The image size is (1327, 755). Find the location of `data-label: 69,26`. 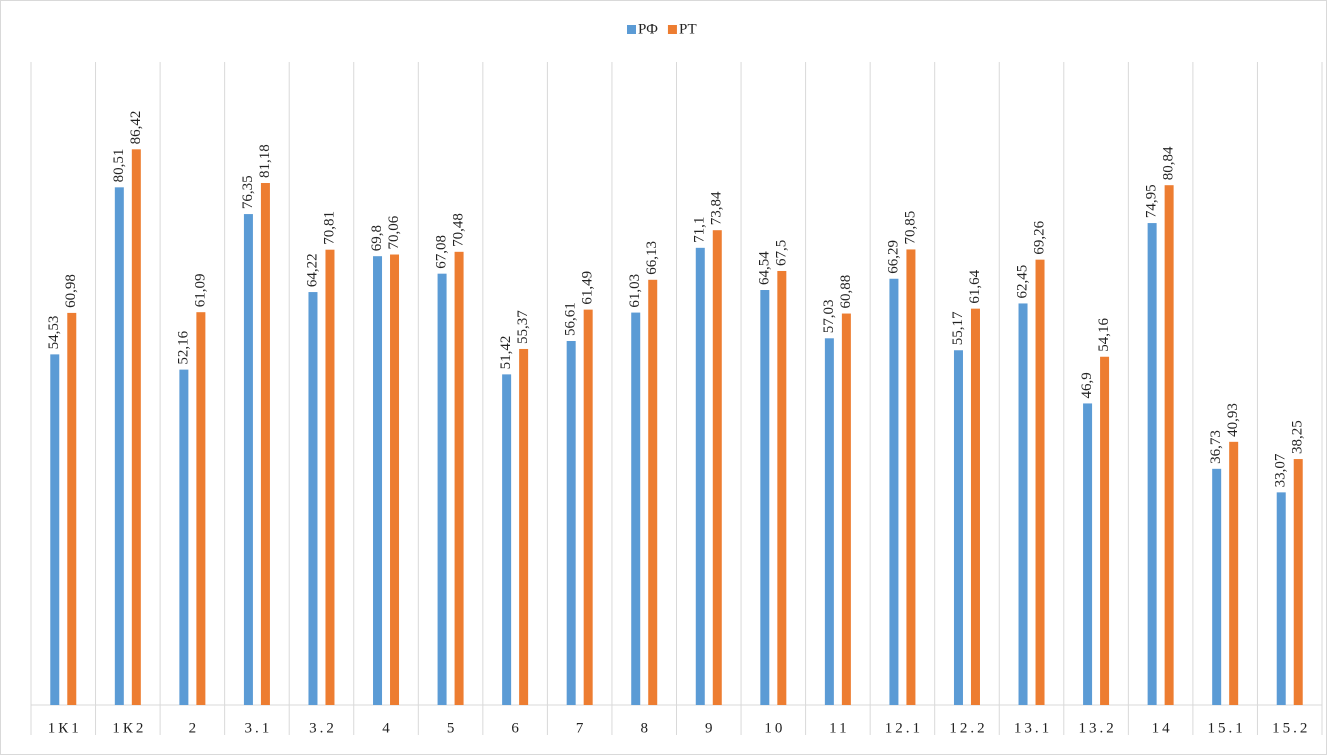

data-label: 69,26 is located at coordinates (1039, 237).